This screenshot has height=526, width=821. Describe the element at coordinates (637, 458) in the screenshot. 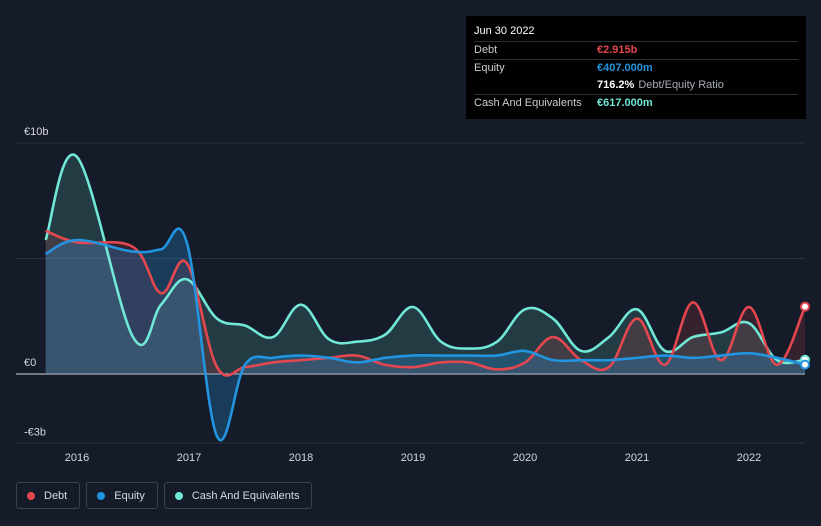

I see `x-tick-label: 2021` at that location.